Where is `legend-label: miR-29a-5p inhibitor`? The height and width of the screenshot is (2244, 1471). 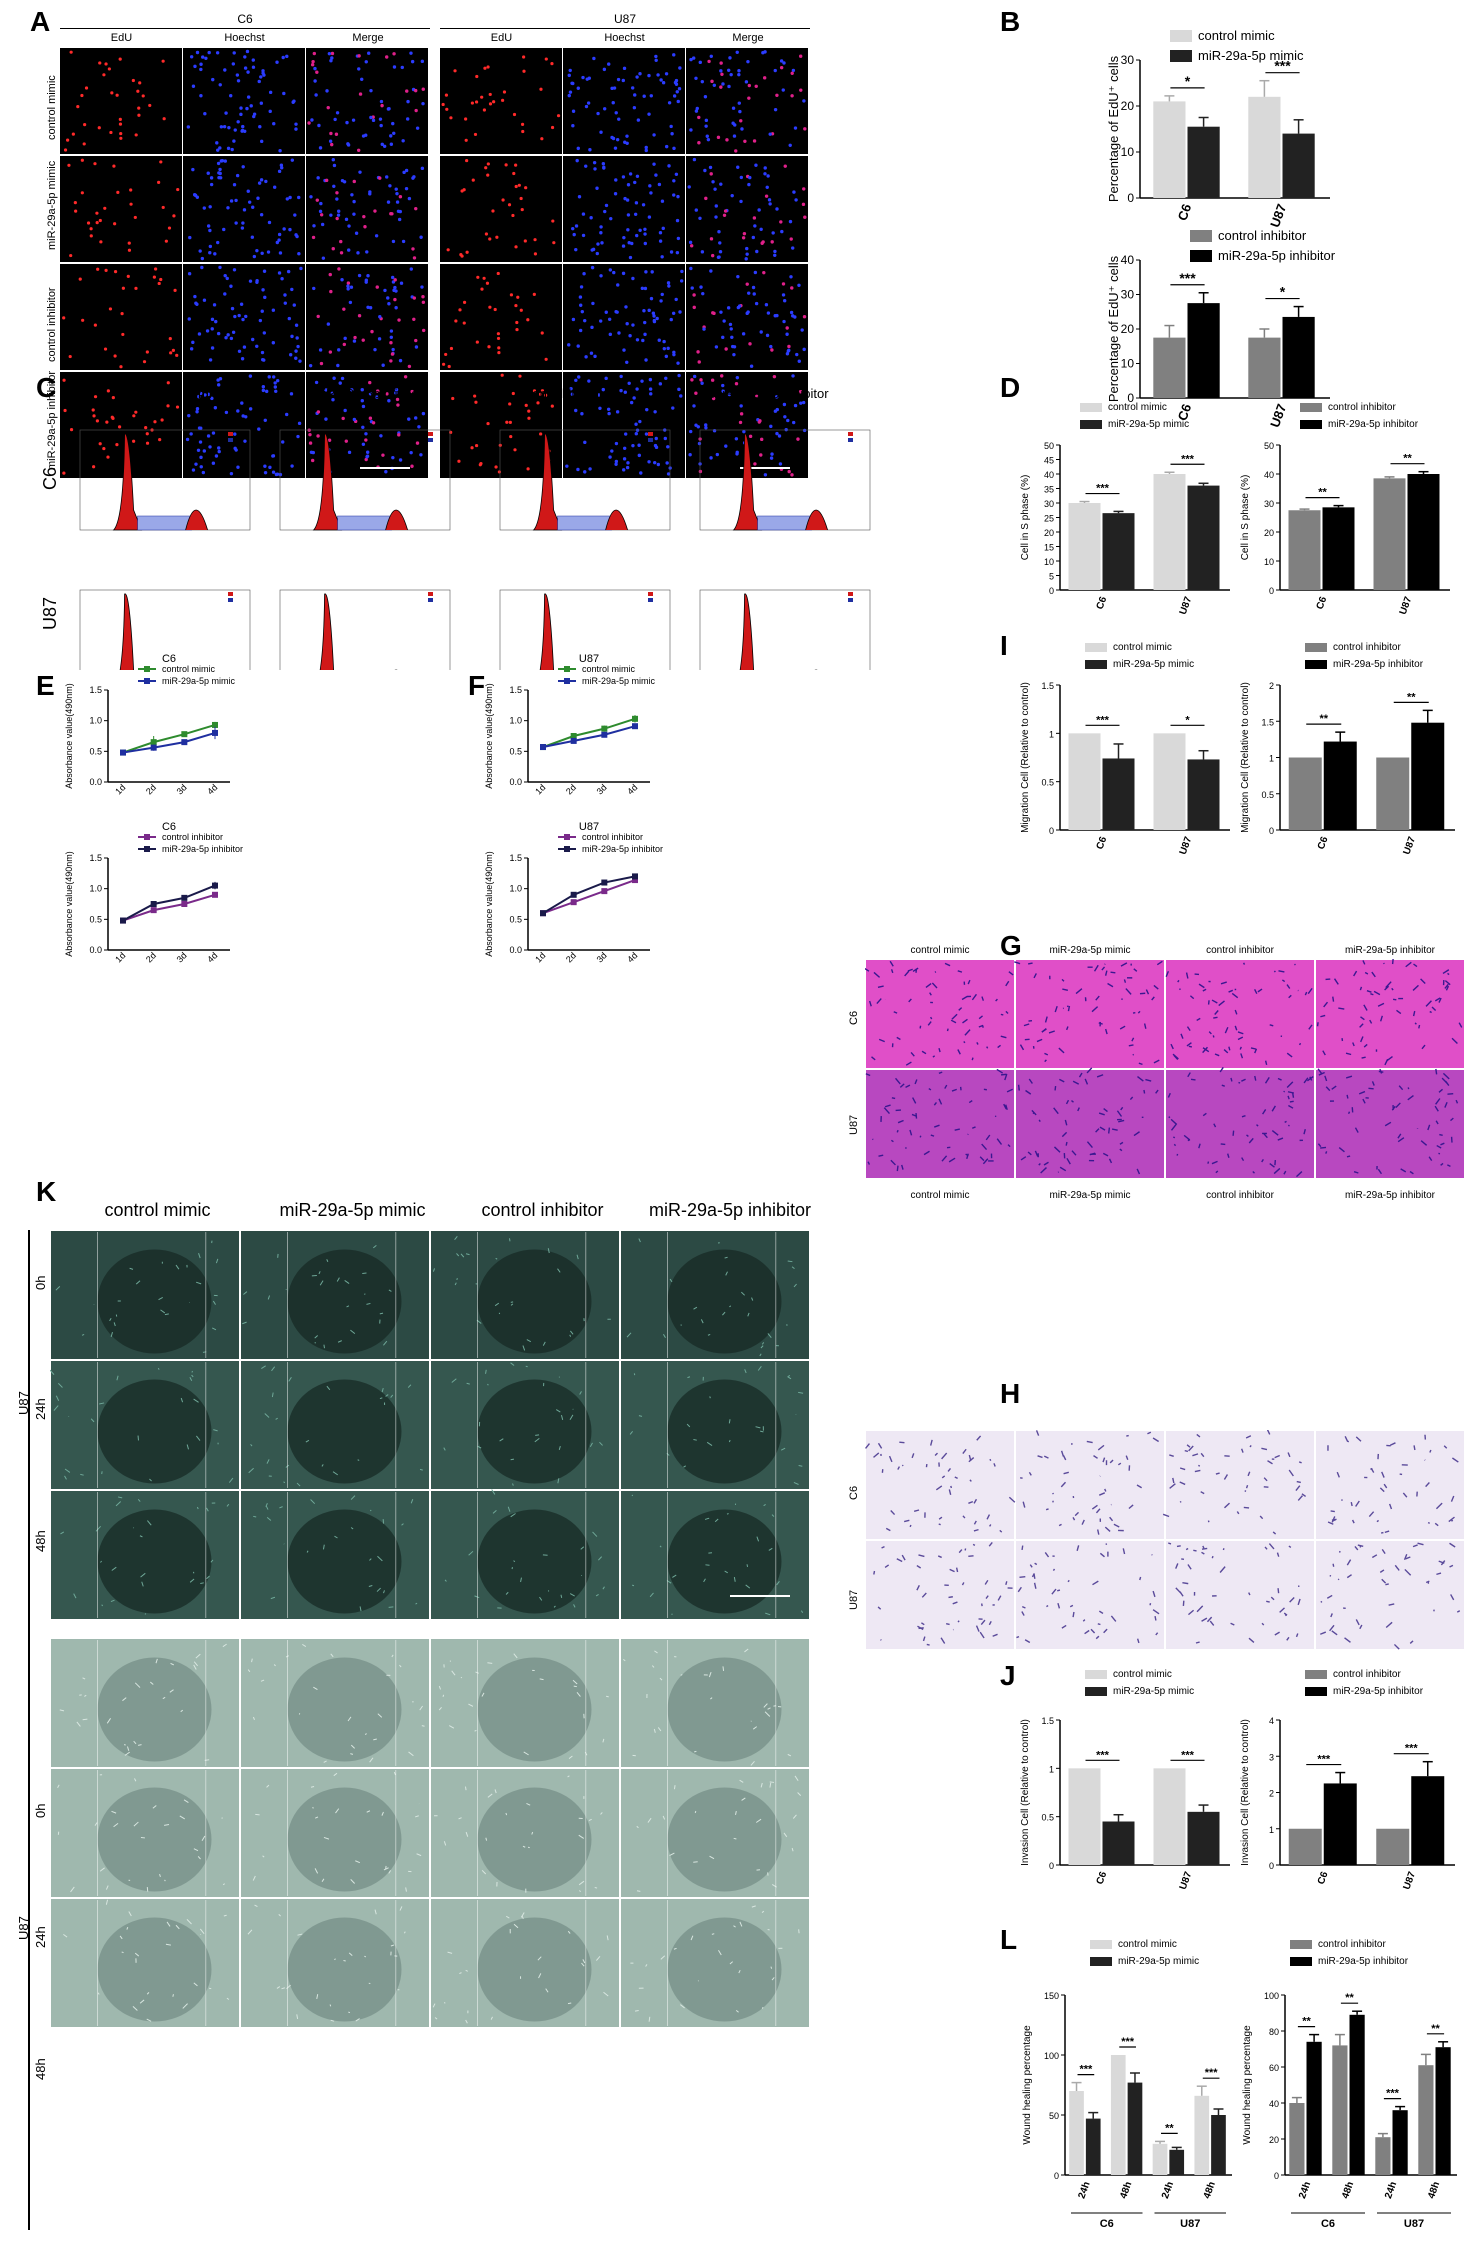
legend-label: miR-29a-5p inhibitor is located at coordinates (622, 849).